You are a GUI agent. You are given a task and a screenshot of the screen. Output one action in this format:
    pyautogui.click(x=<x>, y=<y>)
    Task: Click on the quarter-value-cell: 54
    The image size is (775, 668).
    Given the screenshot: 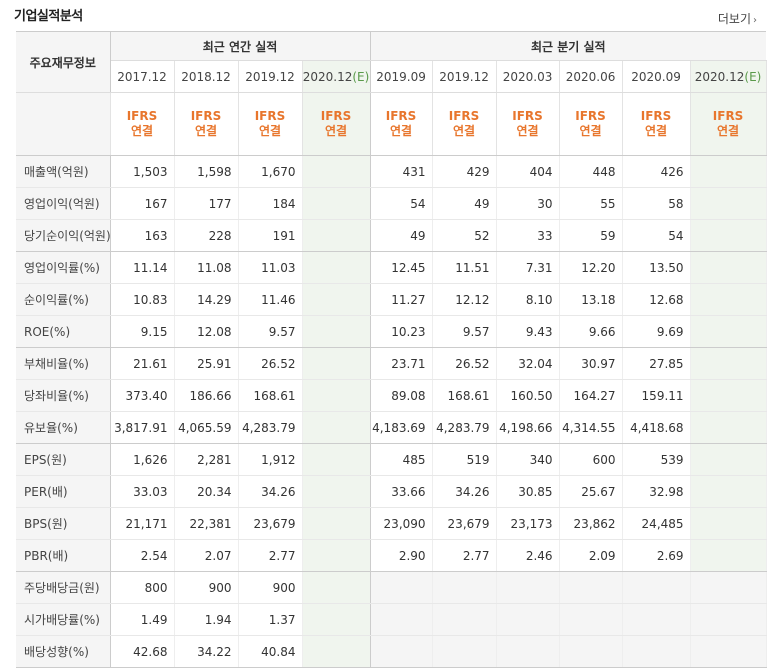 What is the action you would take?
    pyautogui.click(x=656, y=235)
    